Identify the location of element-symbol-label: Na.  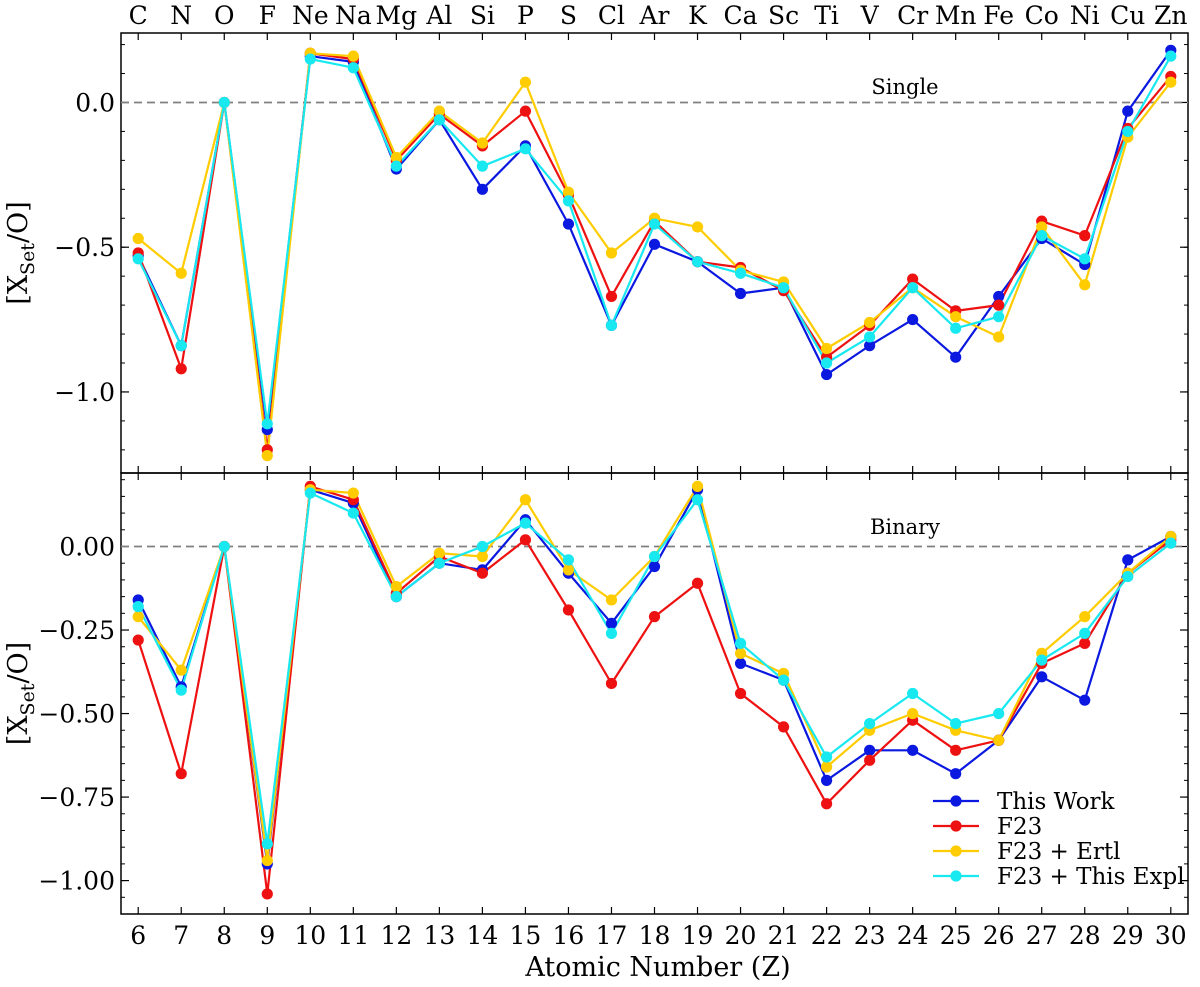
(353, 15).